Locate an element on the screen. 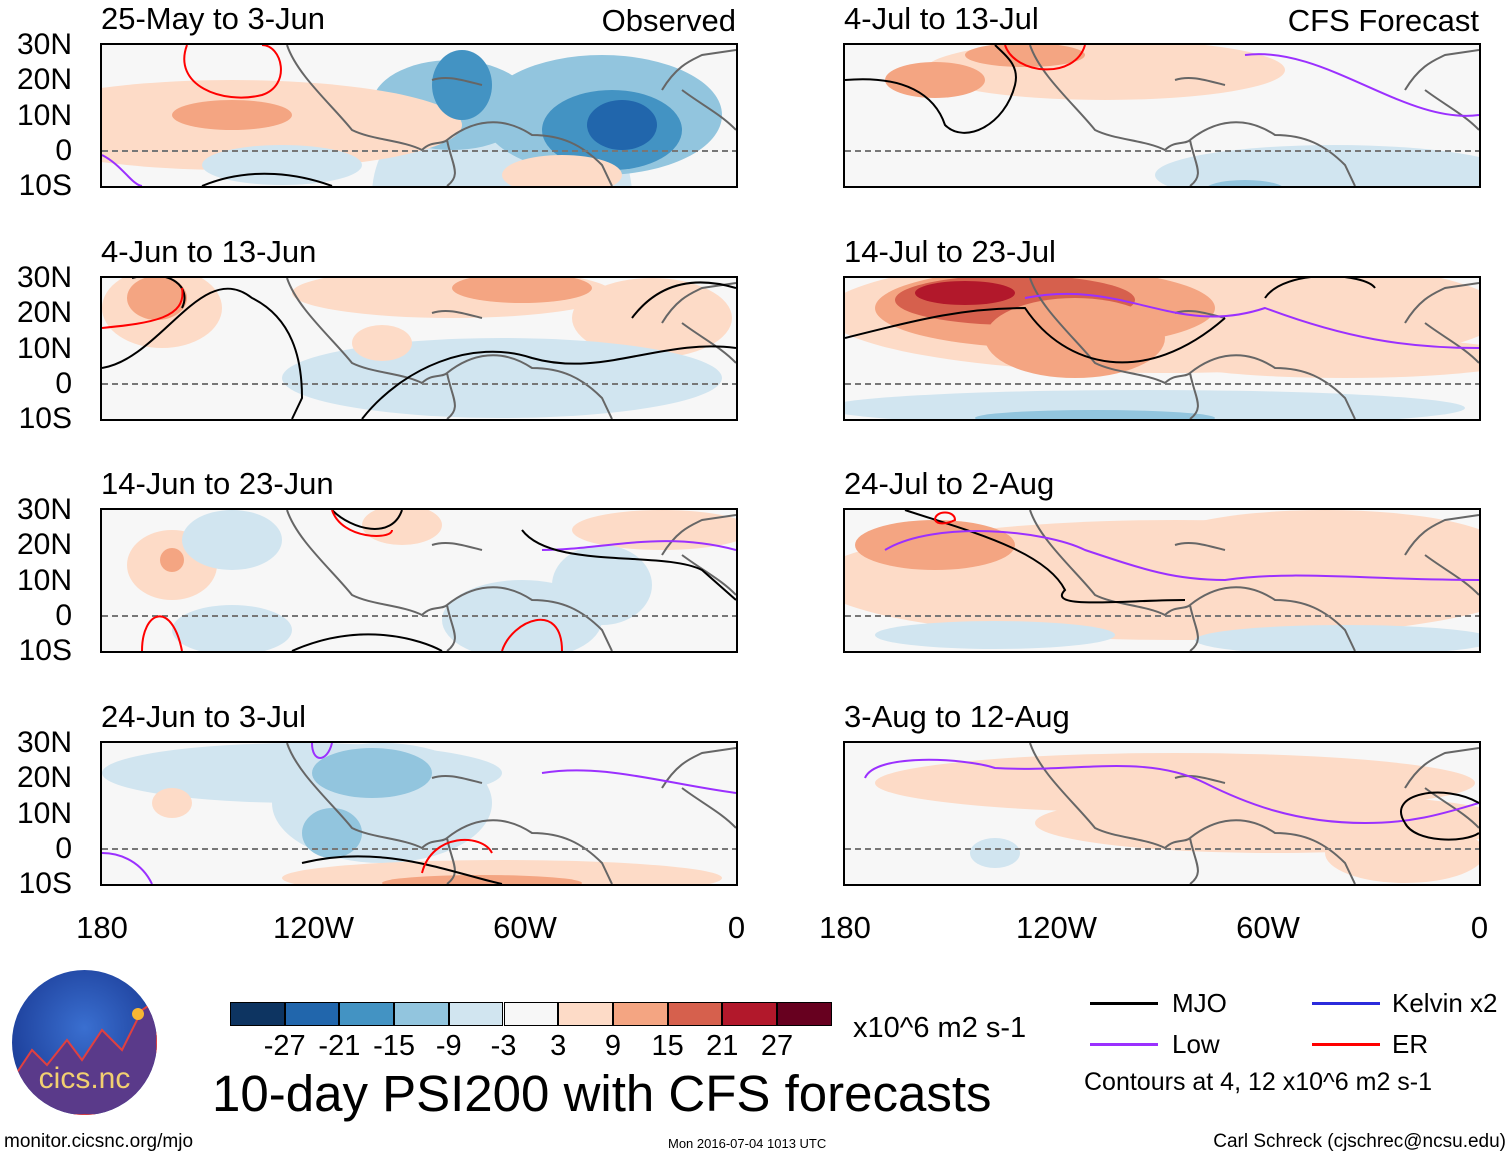  panel-title: 25-May to 3-Jun is located at coordinates (213, 18).